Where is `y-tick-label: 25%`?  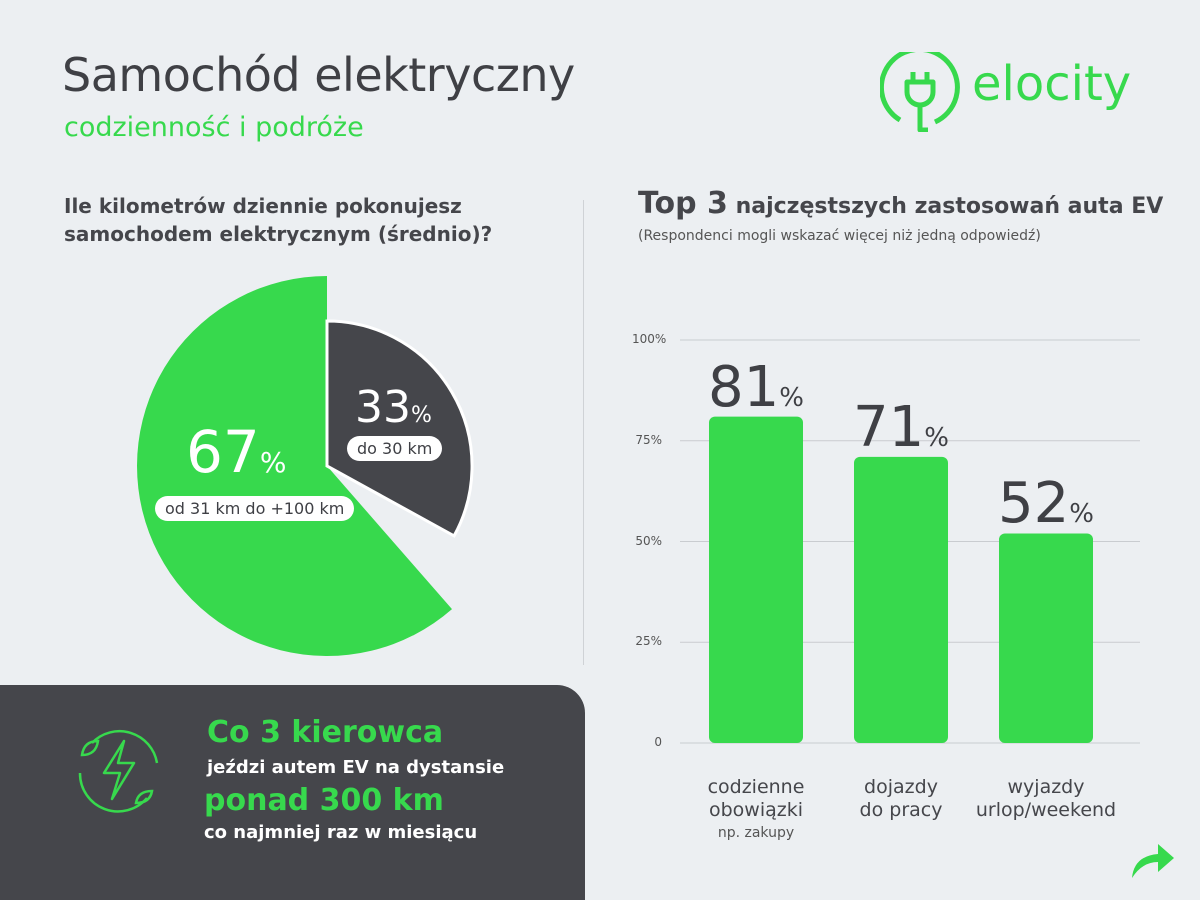 y-tick-label: 25% is located at coordinates (648, 641).